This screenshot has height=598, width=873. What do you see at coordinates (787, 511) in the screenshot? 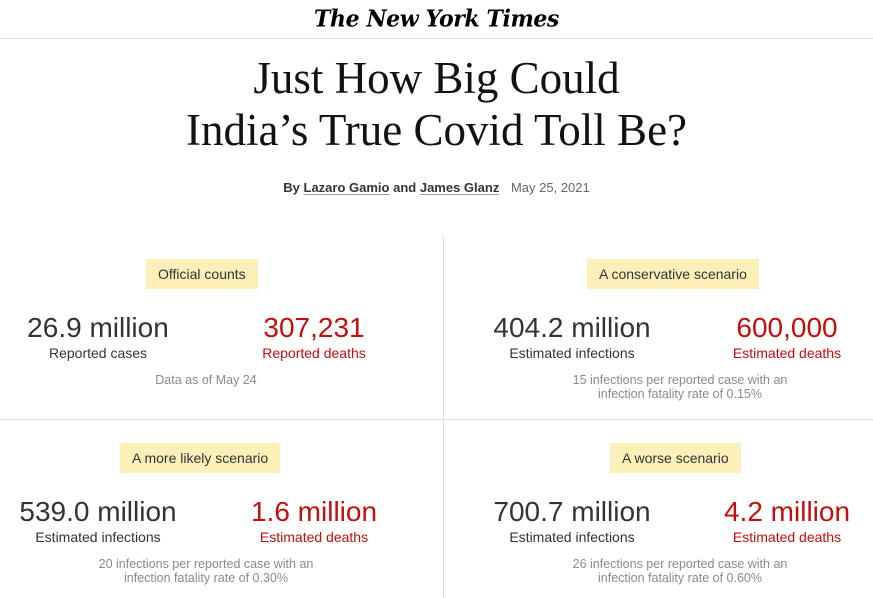
I see `stat-value: 4.2 million` at bounding box center [787, 511].